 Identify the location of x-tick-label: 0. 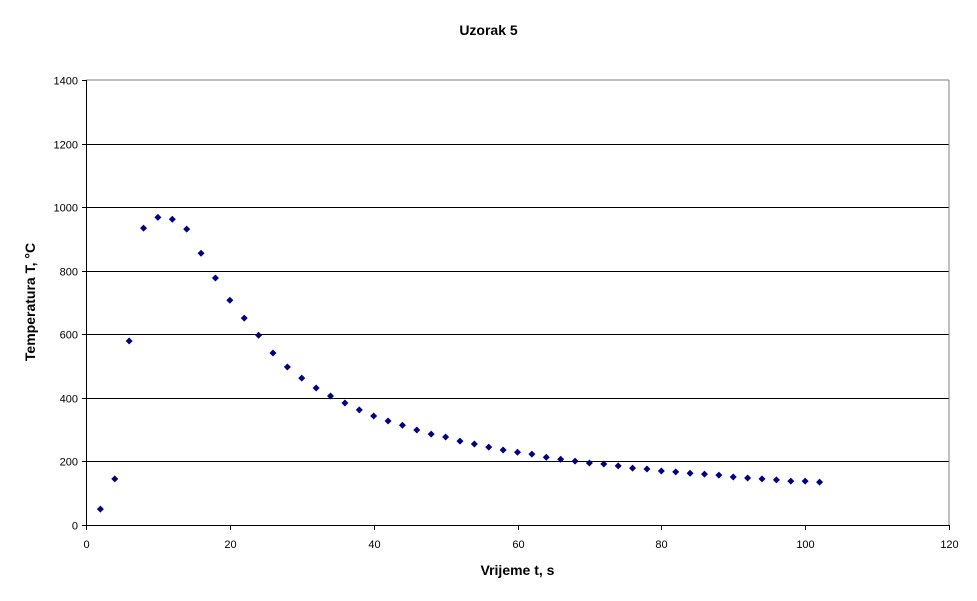
(86, 545).